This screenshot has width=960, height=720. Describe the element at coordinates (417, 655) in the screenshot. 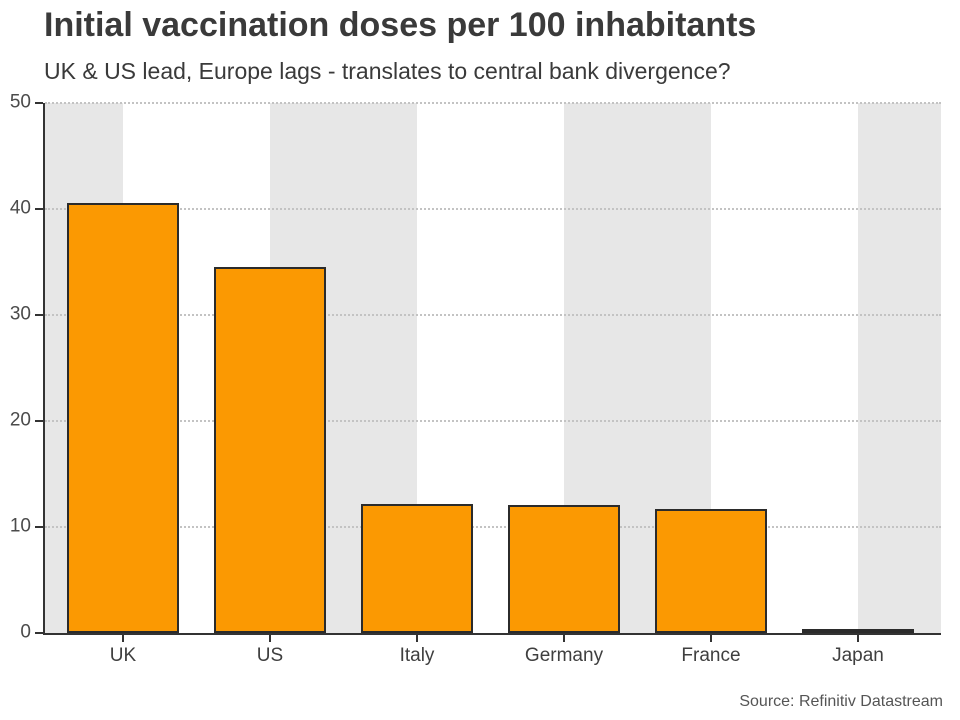

I see `x-label-italy: Italy` at that location.